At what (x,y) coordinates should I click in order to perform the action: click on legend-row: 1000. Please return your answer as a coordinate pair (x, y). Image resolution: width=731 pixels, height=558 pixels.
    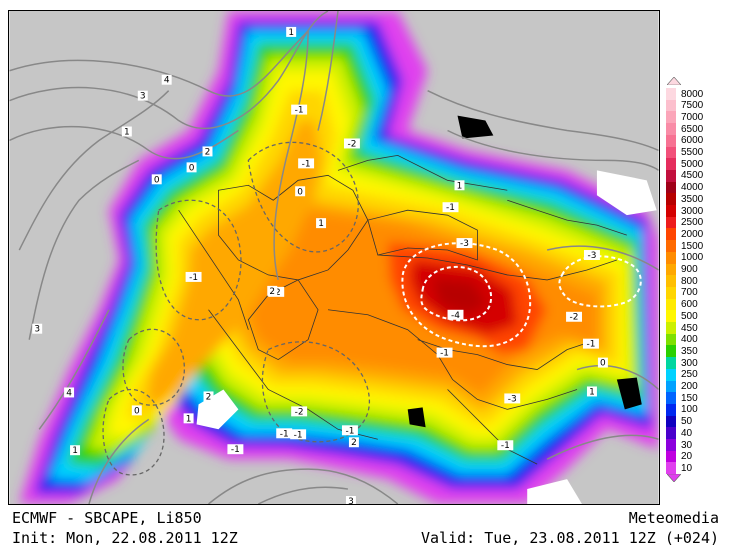
    Looking at the image, I should click on (685, 257).